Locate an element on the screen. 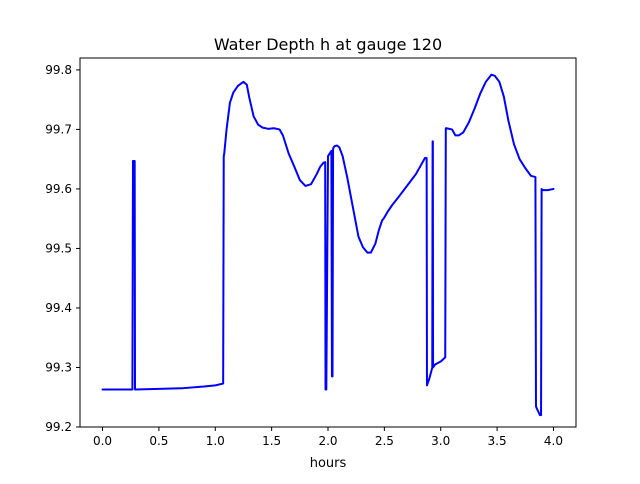 The height and width of the screenshot is (484, 640). y-tick-label: 99.3 is located at coordinates (58, 367).